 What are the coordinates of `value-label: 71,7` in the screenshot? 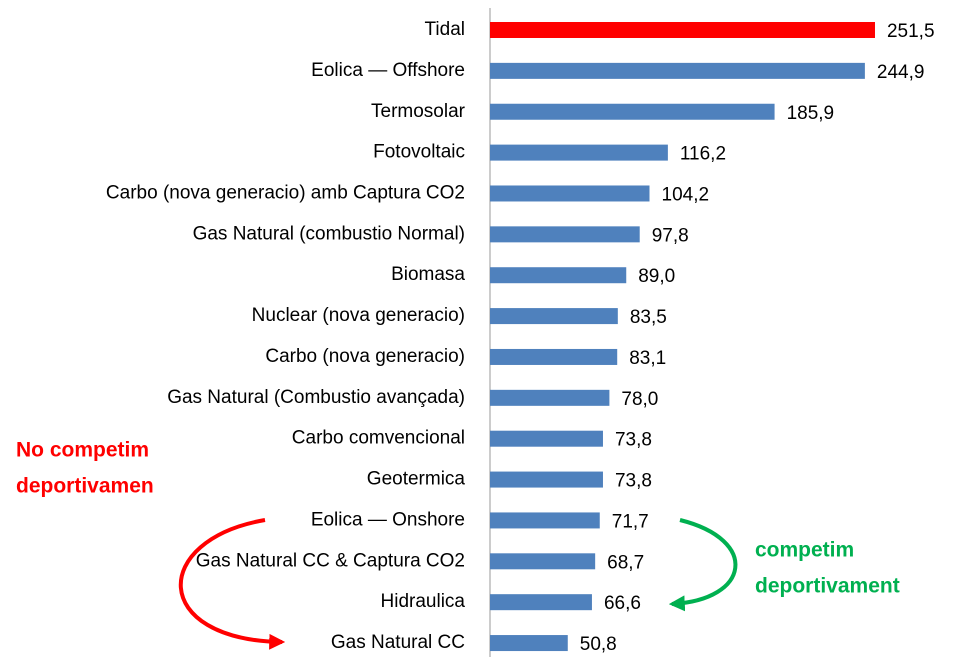 It's located at (630, 521).